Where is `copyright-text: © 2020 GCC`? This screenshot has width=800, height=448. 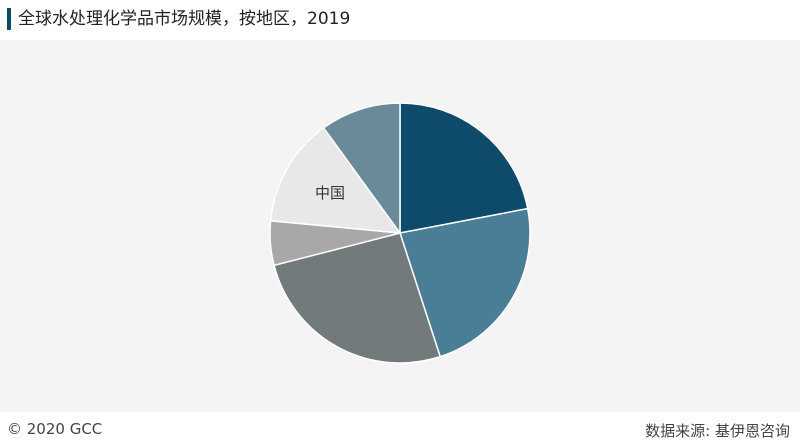 copyright-text: © 2020 GCC is located at coordinates (55, 429).